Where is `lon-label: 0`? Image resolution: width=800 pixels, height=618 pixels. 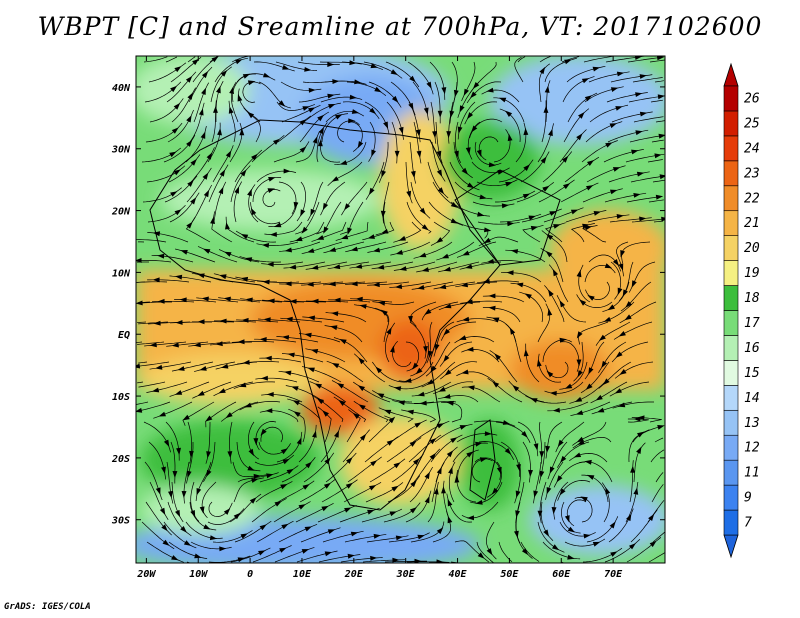 lon-label: 0 is located at coordinates (250, 574).